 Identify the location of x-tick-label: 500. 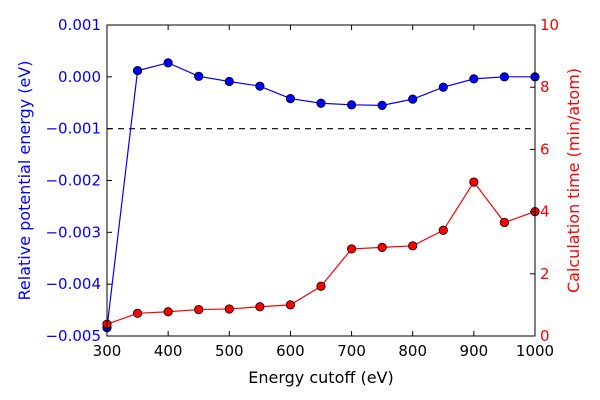
(229, 351).